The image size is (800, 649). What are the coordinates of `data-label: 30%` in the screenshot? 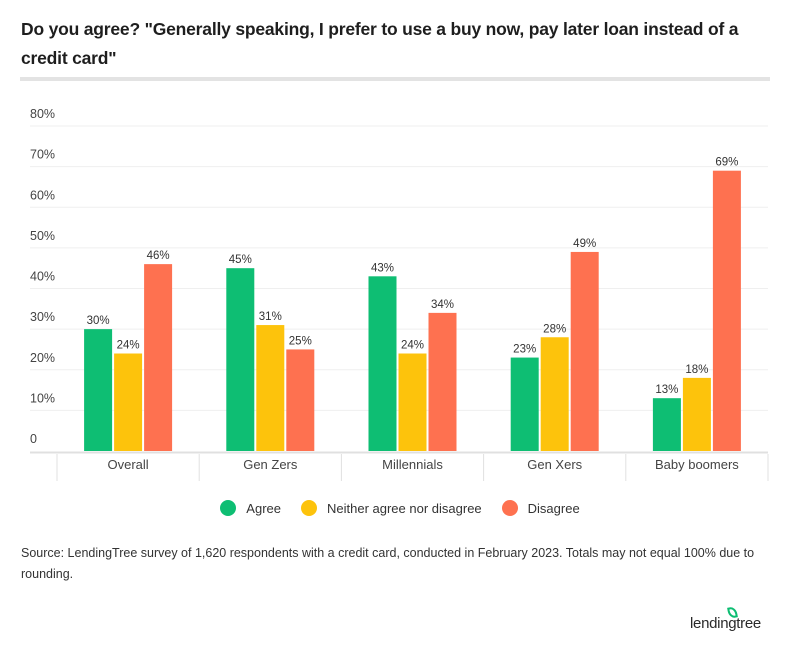 It's located at (98, 321).